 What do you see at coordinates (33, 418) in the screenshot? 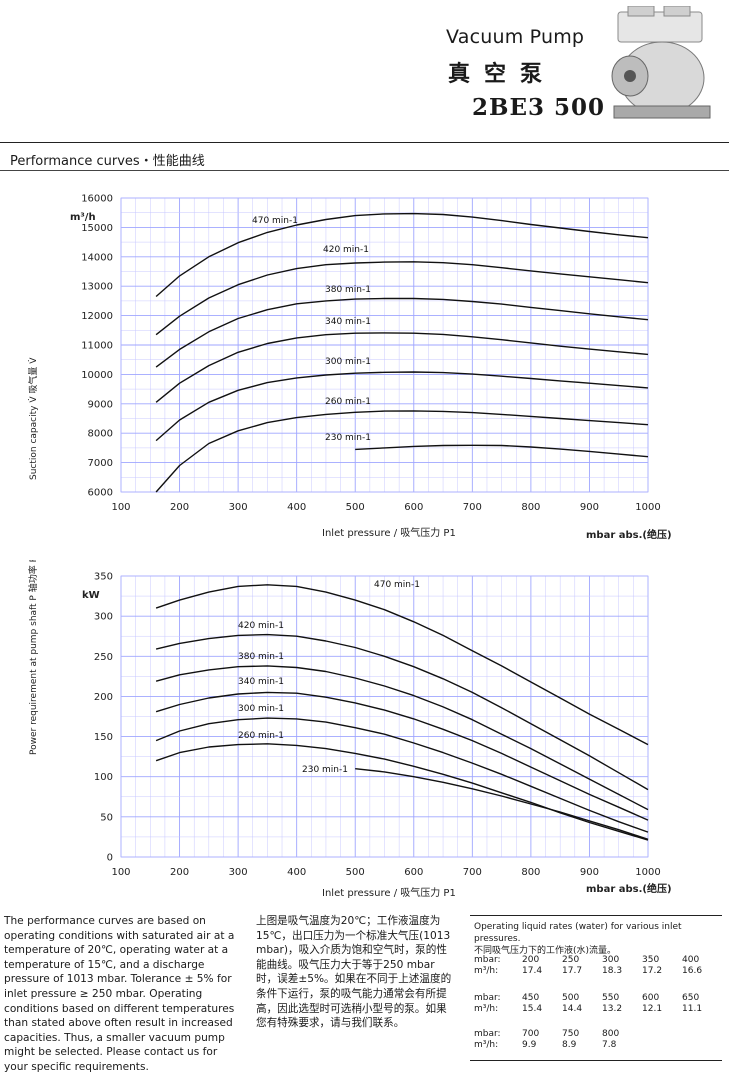
I see `y-axis-label: Suction capacity V̇ 吸气量 V̇` at bounding box center [33, 418].